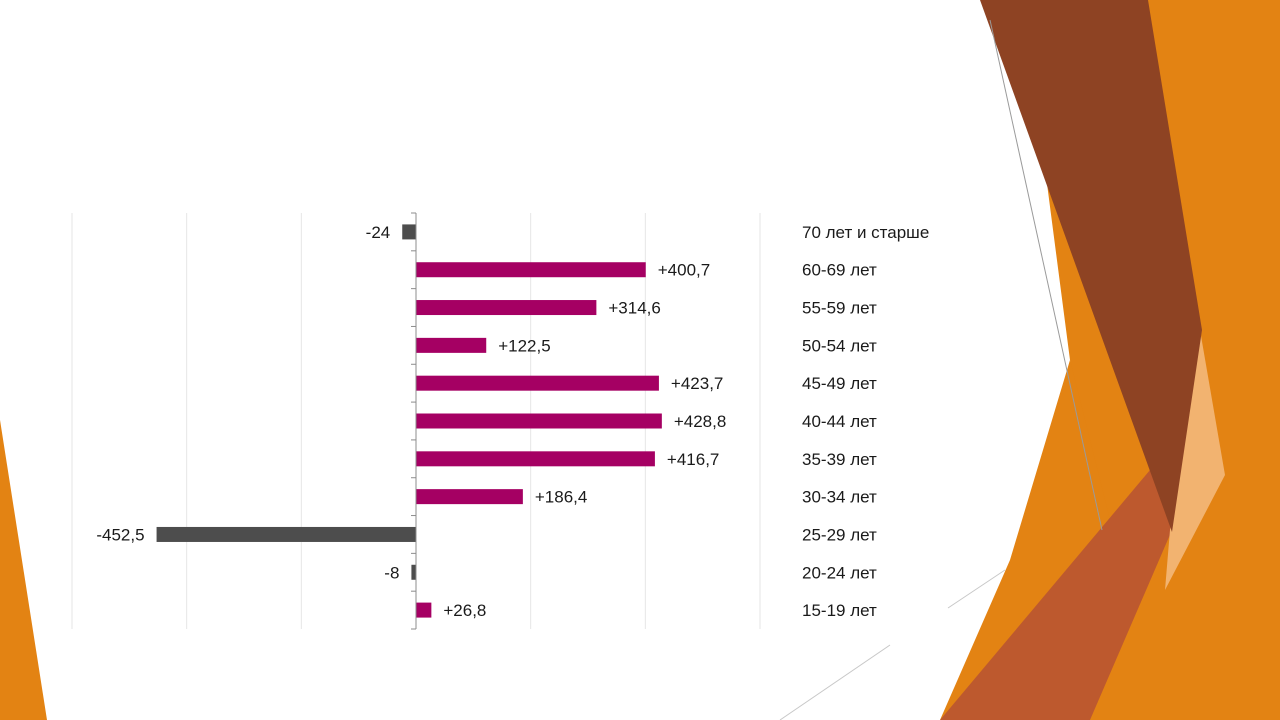  Describe the element at coordinates (378, 232) in the screenshot. I see `bar-value-label: -24` at that location.